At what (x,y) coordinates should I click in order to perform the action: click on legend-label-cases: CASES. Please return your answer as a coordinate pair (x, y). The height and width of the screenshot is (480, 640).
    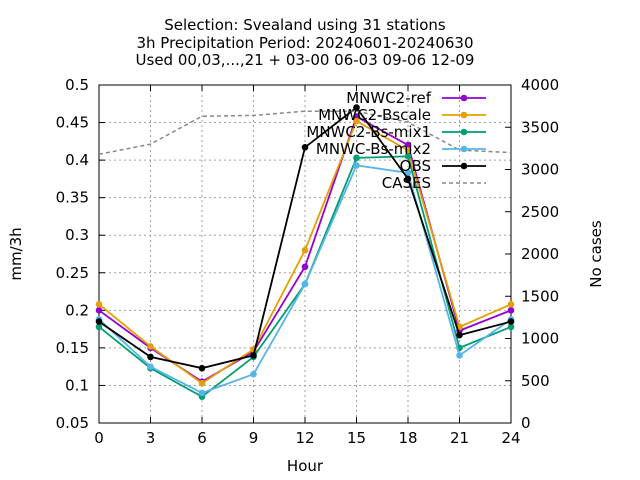
    Looking at the image, I should click on (406, 183).